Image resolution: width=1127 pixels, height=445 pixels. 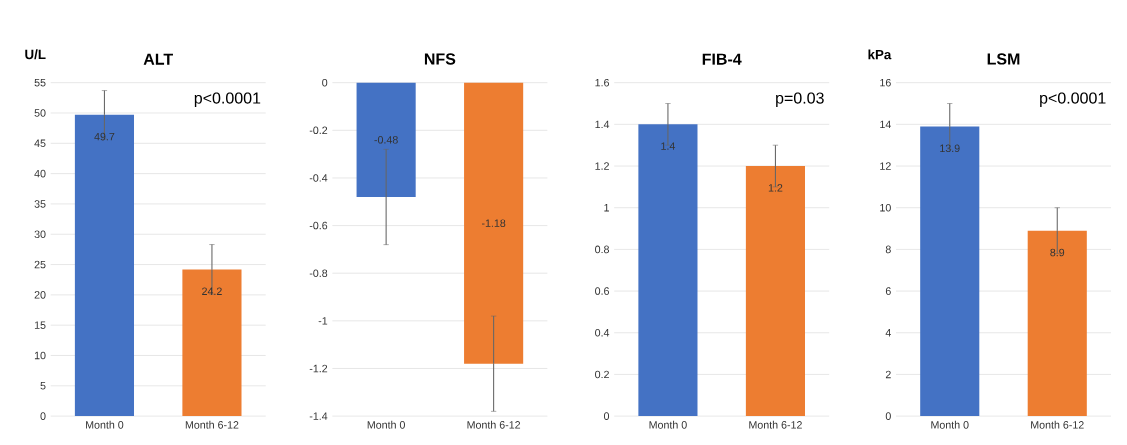 What do you see at coordinates (668, 146) in the screenshot?
I see `data-label: 1.4` at bounding box center [668, 146].